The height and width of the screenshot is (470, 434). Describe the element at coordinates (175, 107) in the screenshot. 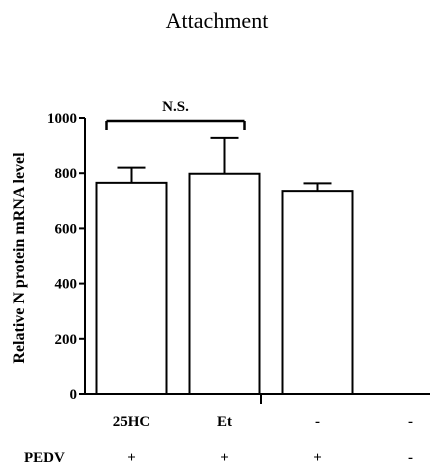

I see `significance-label: N.S.` at that location.